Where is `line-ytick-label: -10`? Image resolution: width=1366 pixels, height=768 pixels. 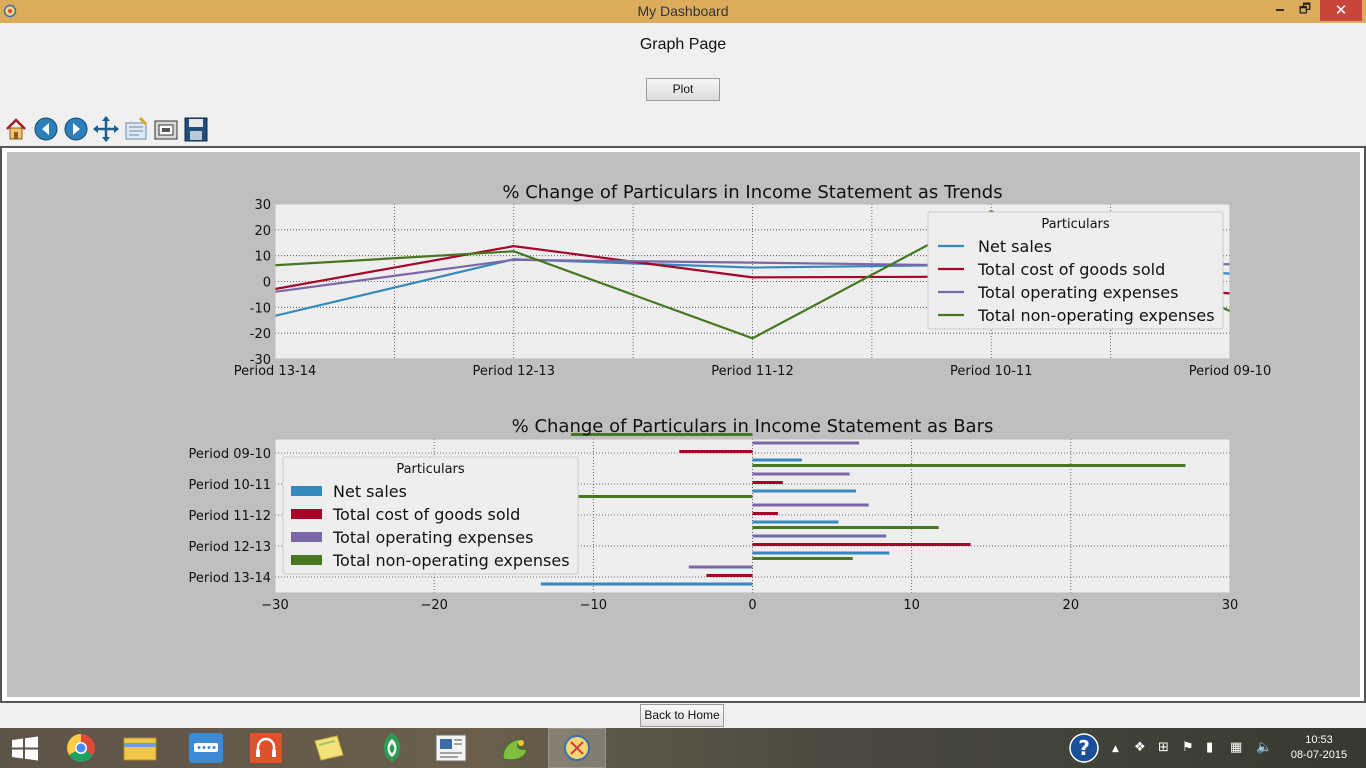 line-ytick-label: -10 is located at coordinates (260, 308).